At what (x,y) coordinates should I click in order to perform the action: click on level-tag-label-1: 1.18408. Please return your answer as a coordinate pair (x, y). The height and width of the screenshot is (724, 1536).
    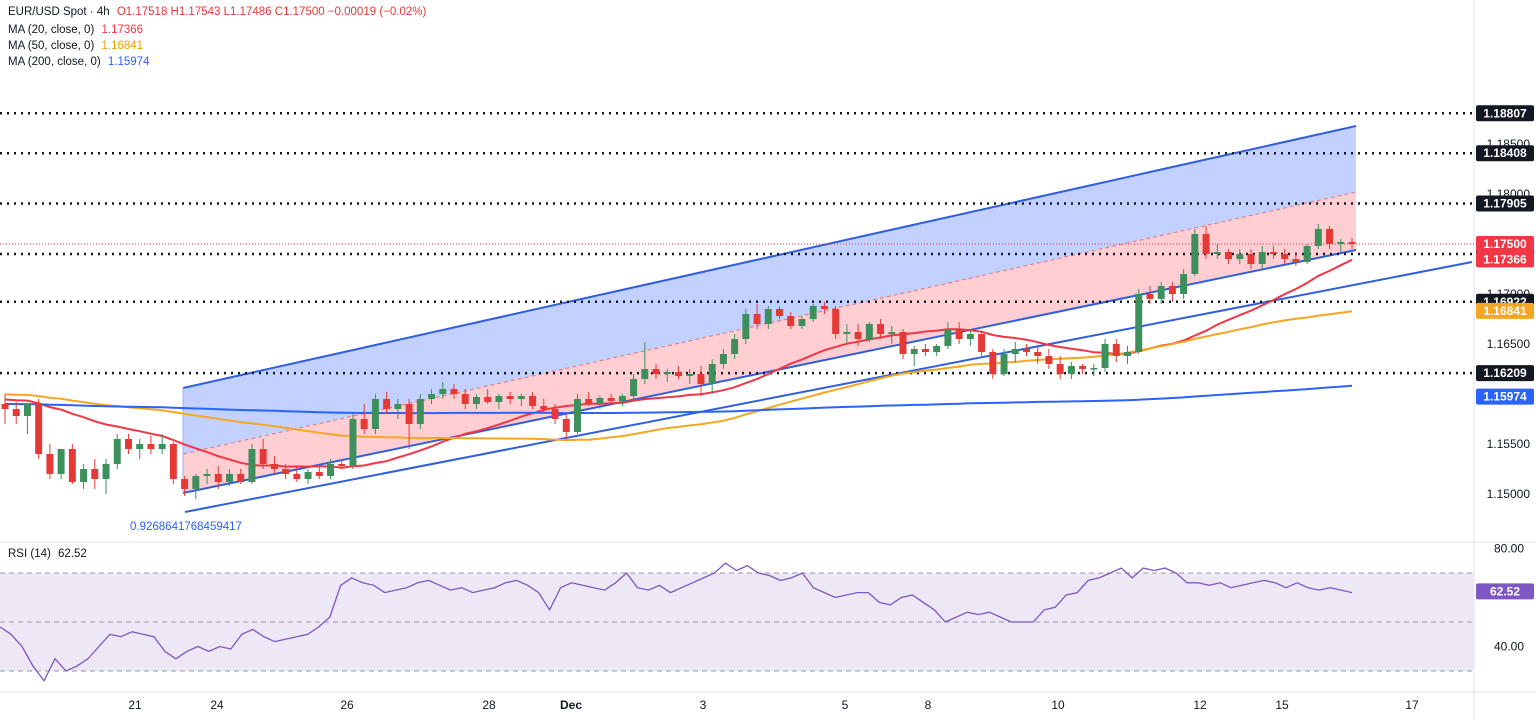
    Looking at the image, I should click on (1505, 153).